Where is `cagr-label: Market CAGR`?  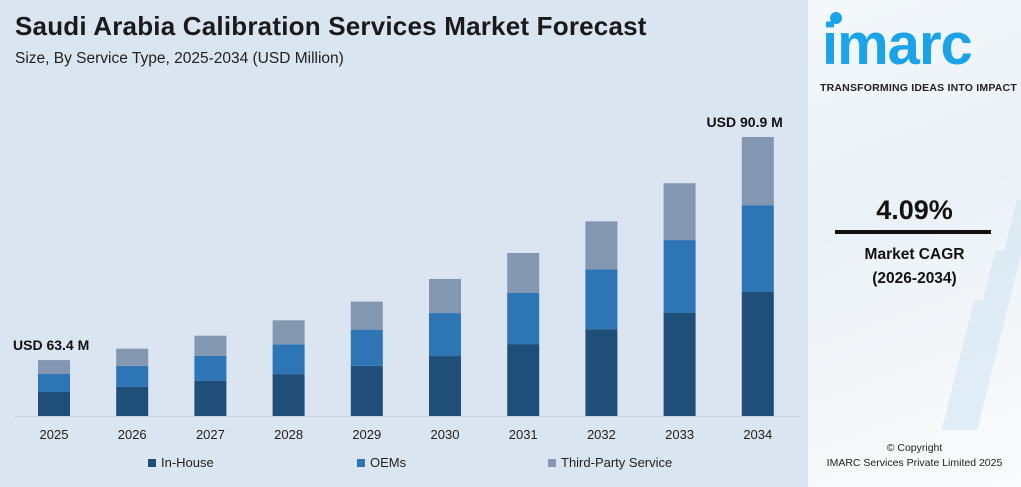 cagr-label: Market CAGR is located at coordinates (914, 254).